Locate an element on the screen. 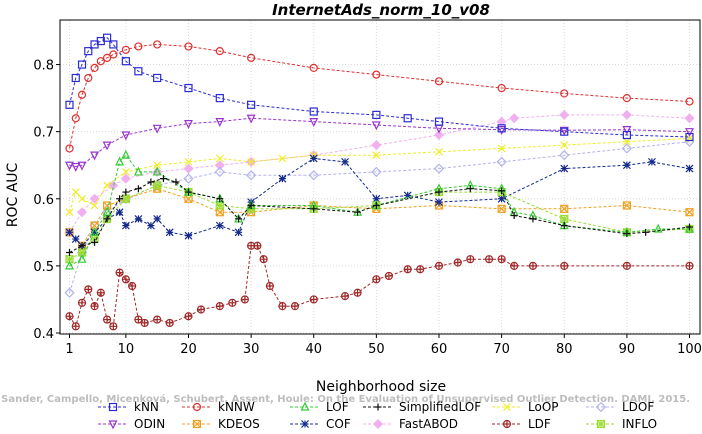 The width and height of the screenshot is (702, 434). x-tick-label: 60 is located at coordinates (439, 349).